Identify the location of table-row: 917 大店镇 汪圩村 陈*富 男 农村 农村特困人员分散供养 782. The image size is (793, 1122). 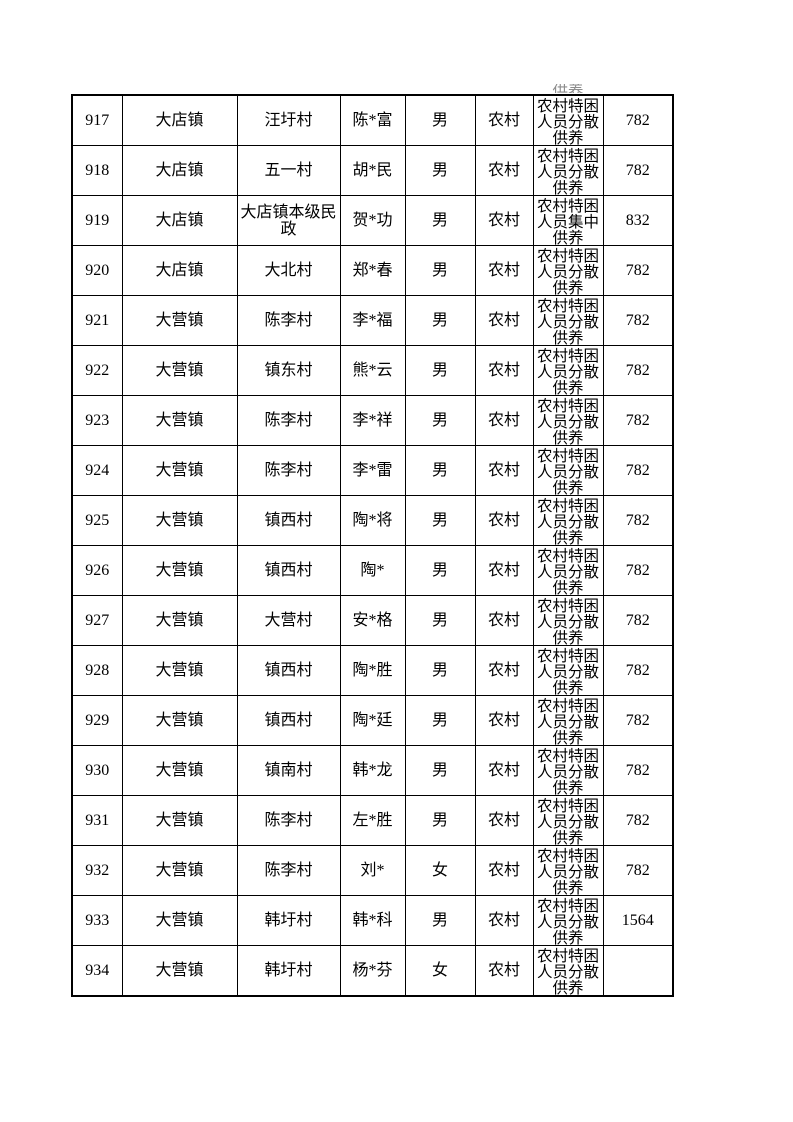
(372, 120).